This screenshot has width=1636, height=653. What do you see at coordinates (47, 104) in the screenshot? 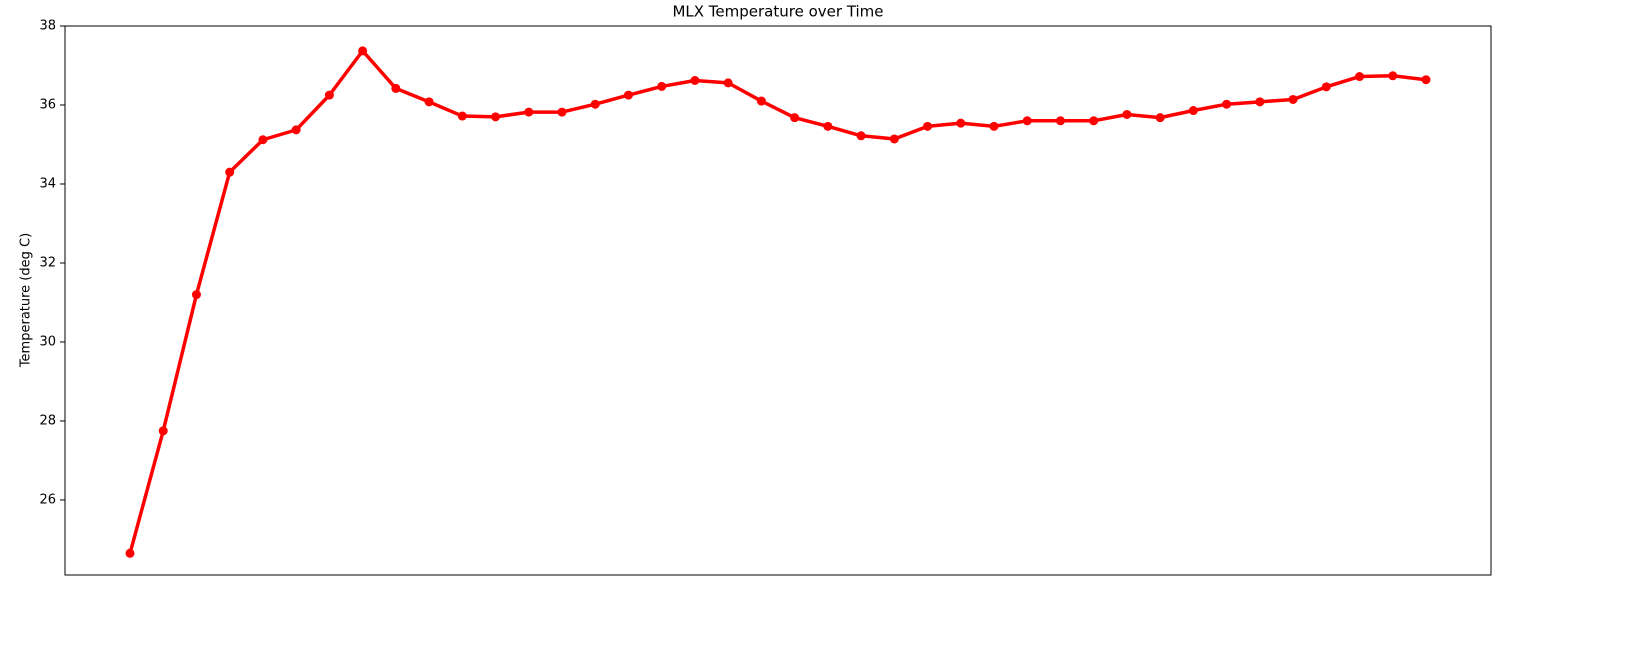
I see `y-tick-label: 36` at bounding box center [47, 104].